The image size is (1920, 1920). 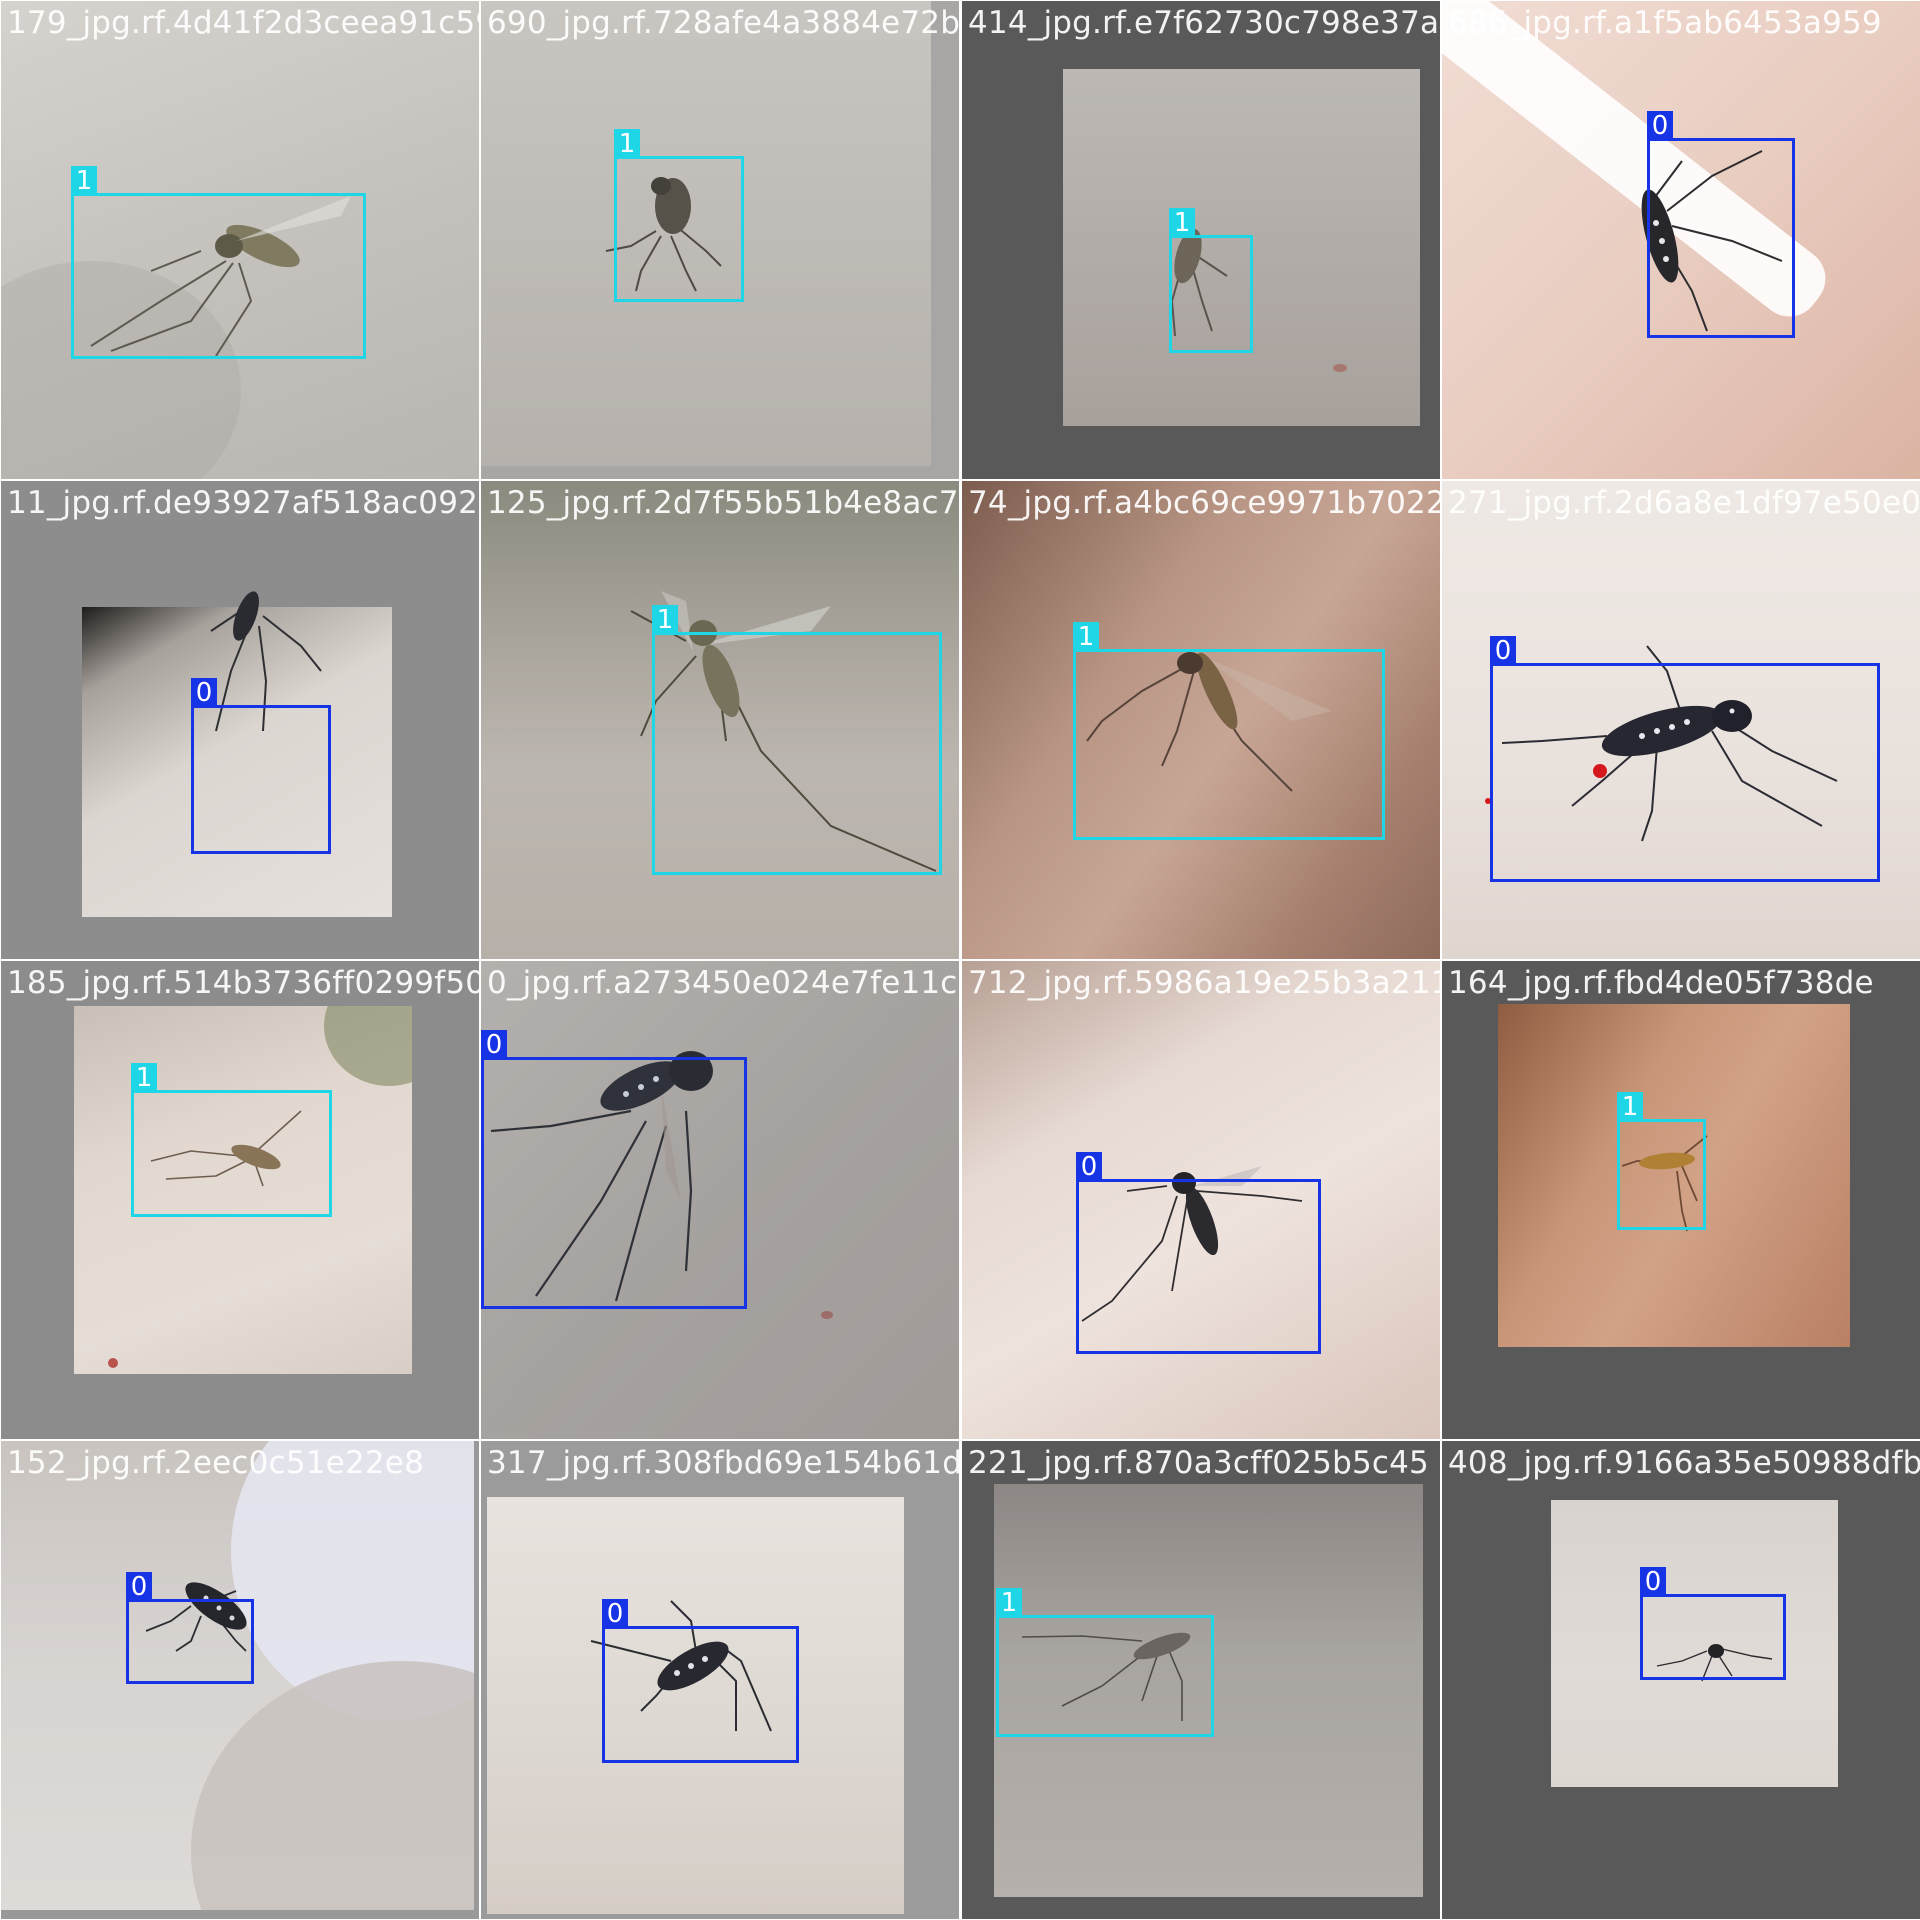 I want to click on tile-filename: 414_jpg.rf.e7f62730c798e37a8, so click(x=1204, y=23).